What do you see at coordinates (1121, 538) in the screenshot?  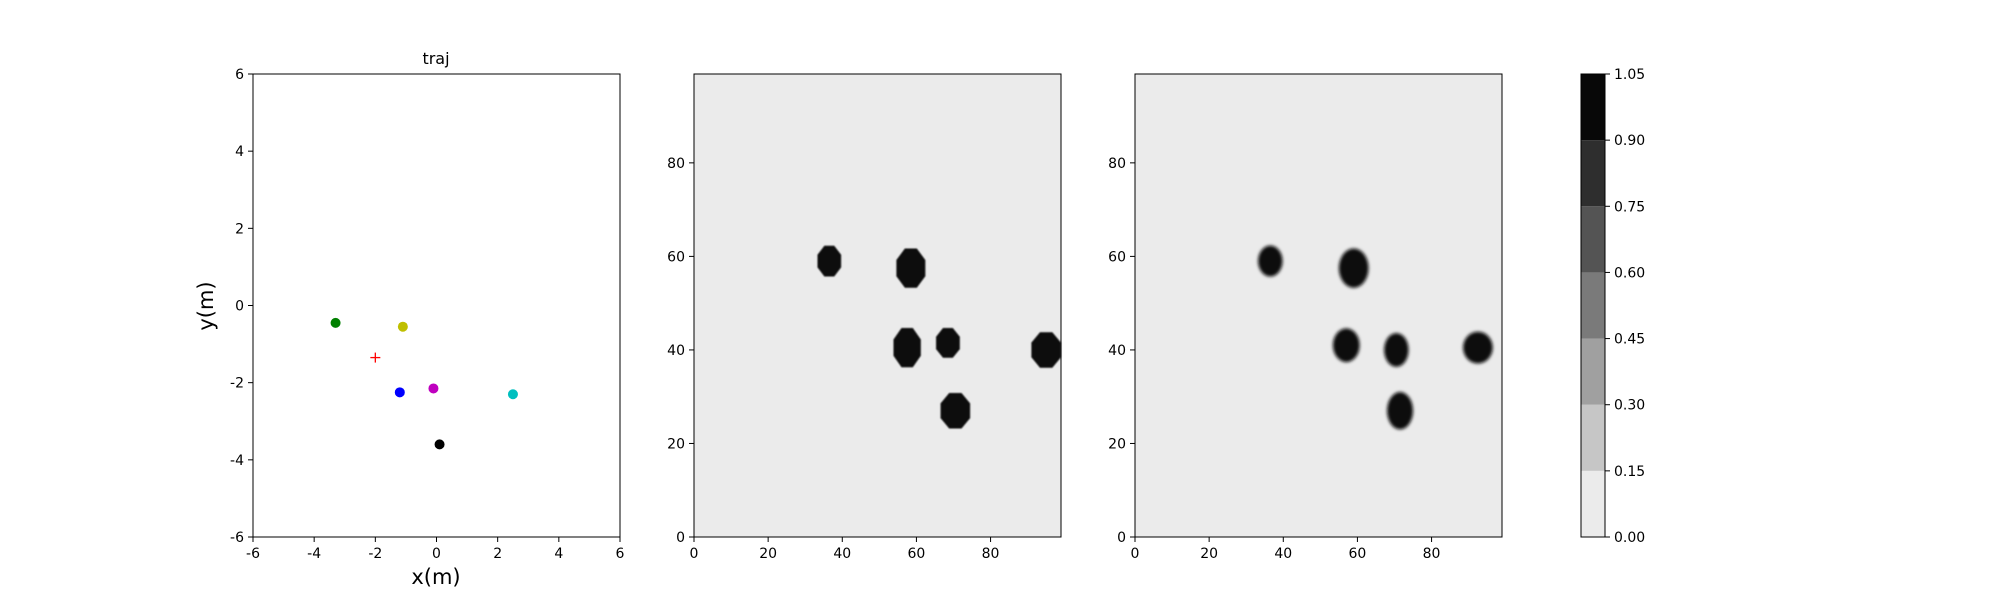 I see `heatmap-2-ytick-label: 0` at bounding box center [1121, 538].